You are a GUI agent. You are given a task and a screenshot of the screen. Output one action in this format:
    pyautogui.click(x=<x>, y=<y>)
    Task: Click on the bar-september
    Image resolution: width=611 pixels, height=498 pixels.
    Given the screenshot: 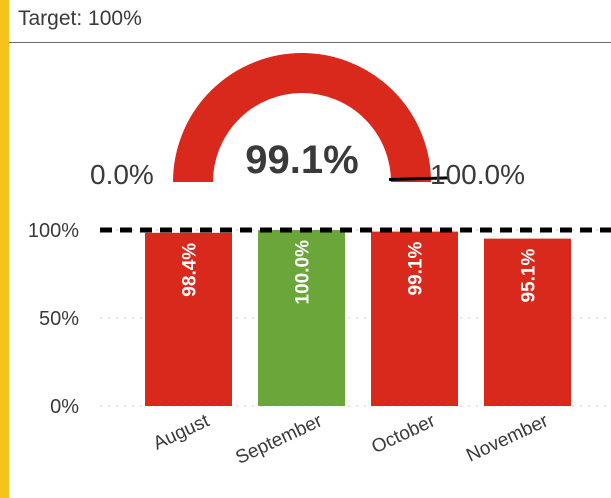 What is the action you would take?
    pyautogui.click(x=301, y=318)
    